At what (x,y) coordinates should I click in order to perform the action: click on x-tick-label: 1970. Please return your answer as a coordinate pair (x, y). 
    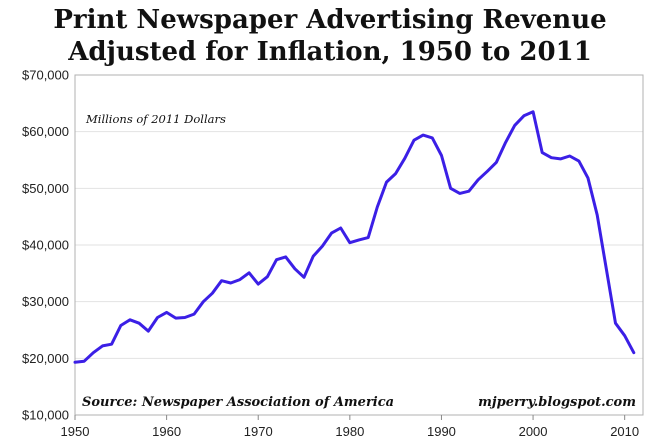
    Looking at the image, I should click on (258, 431).